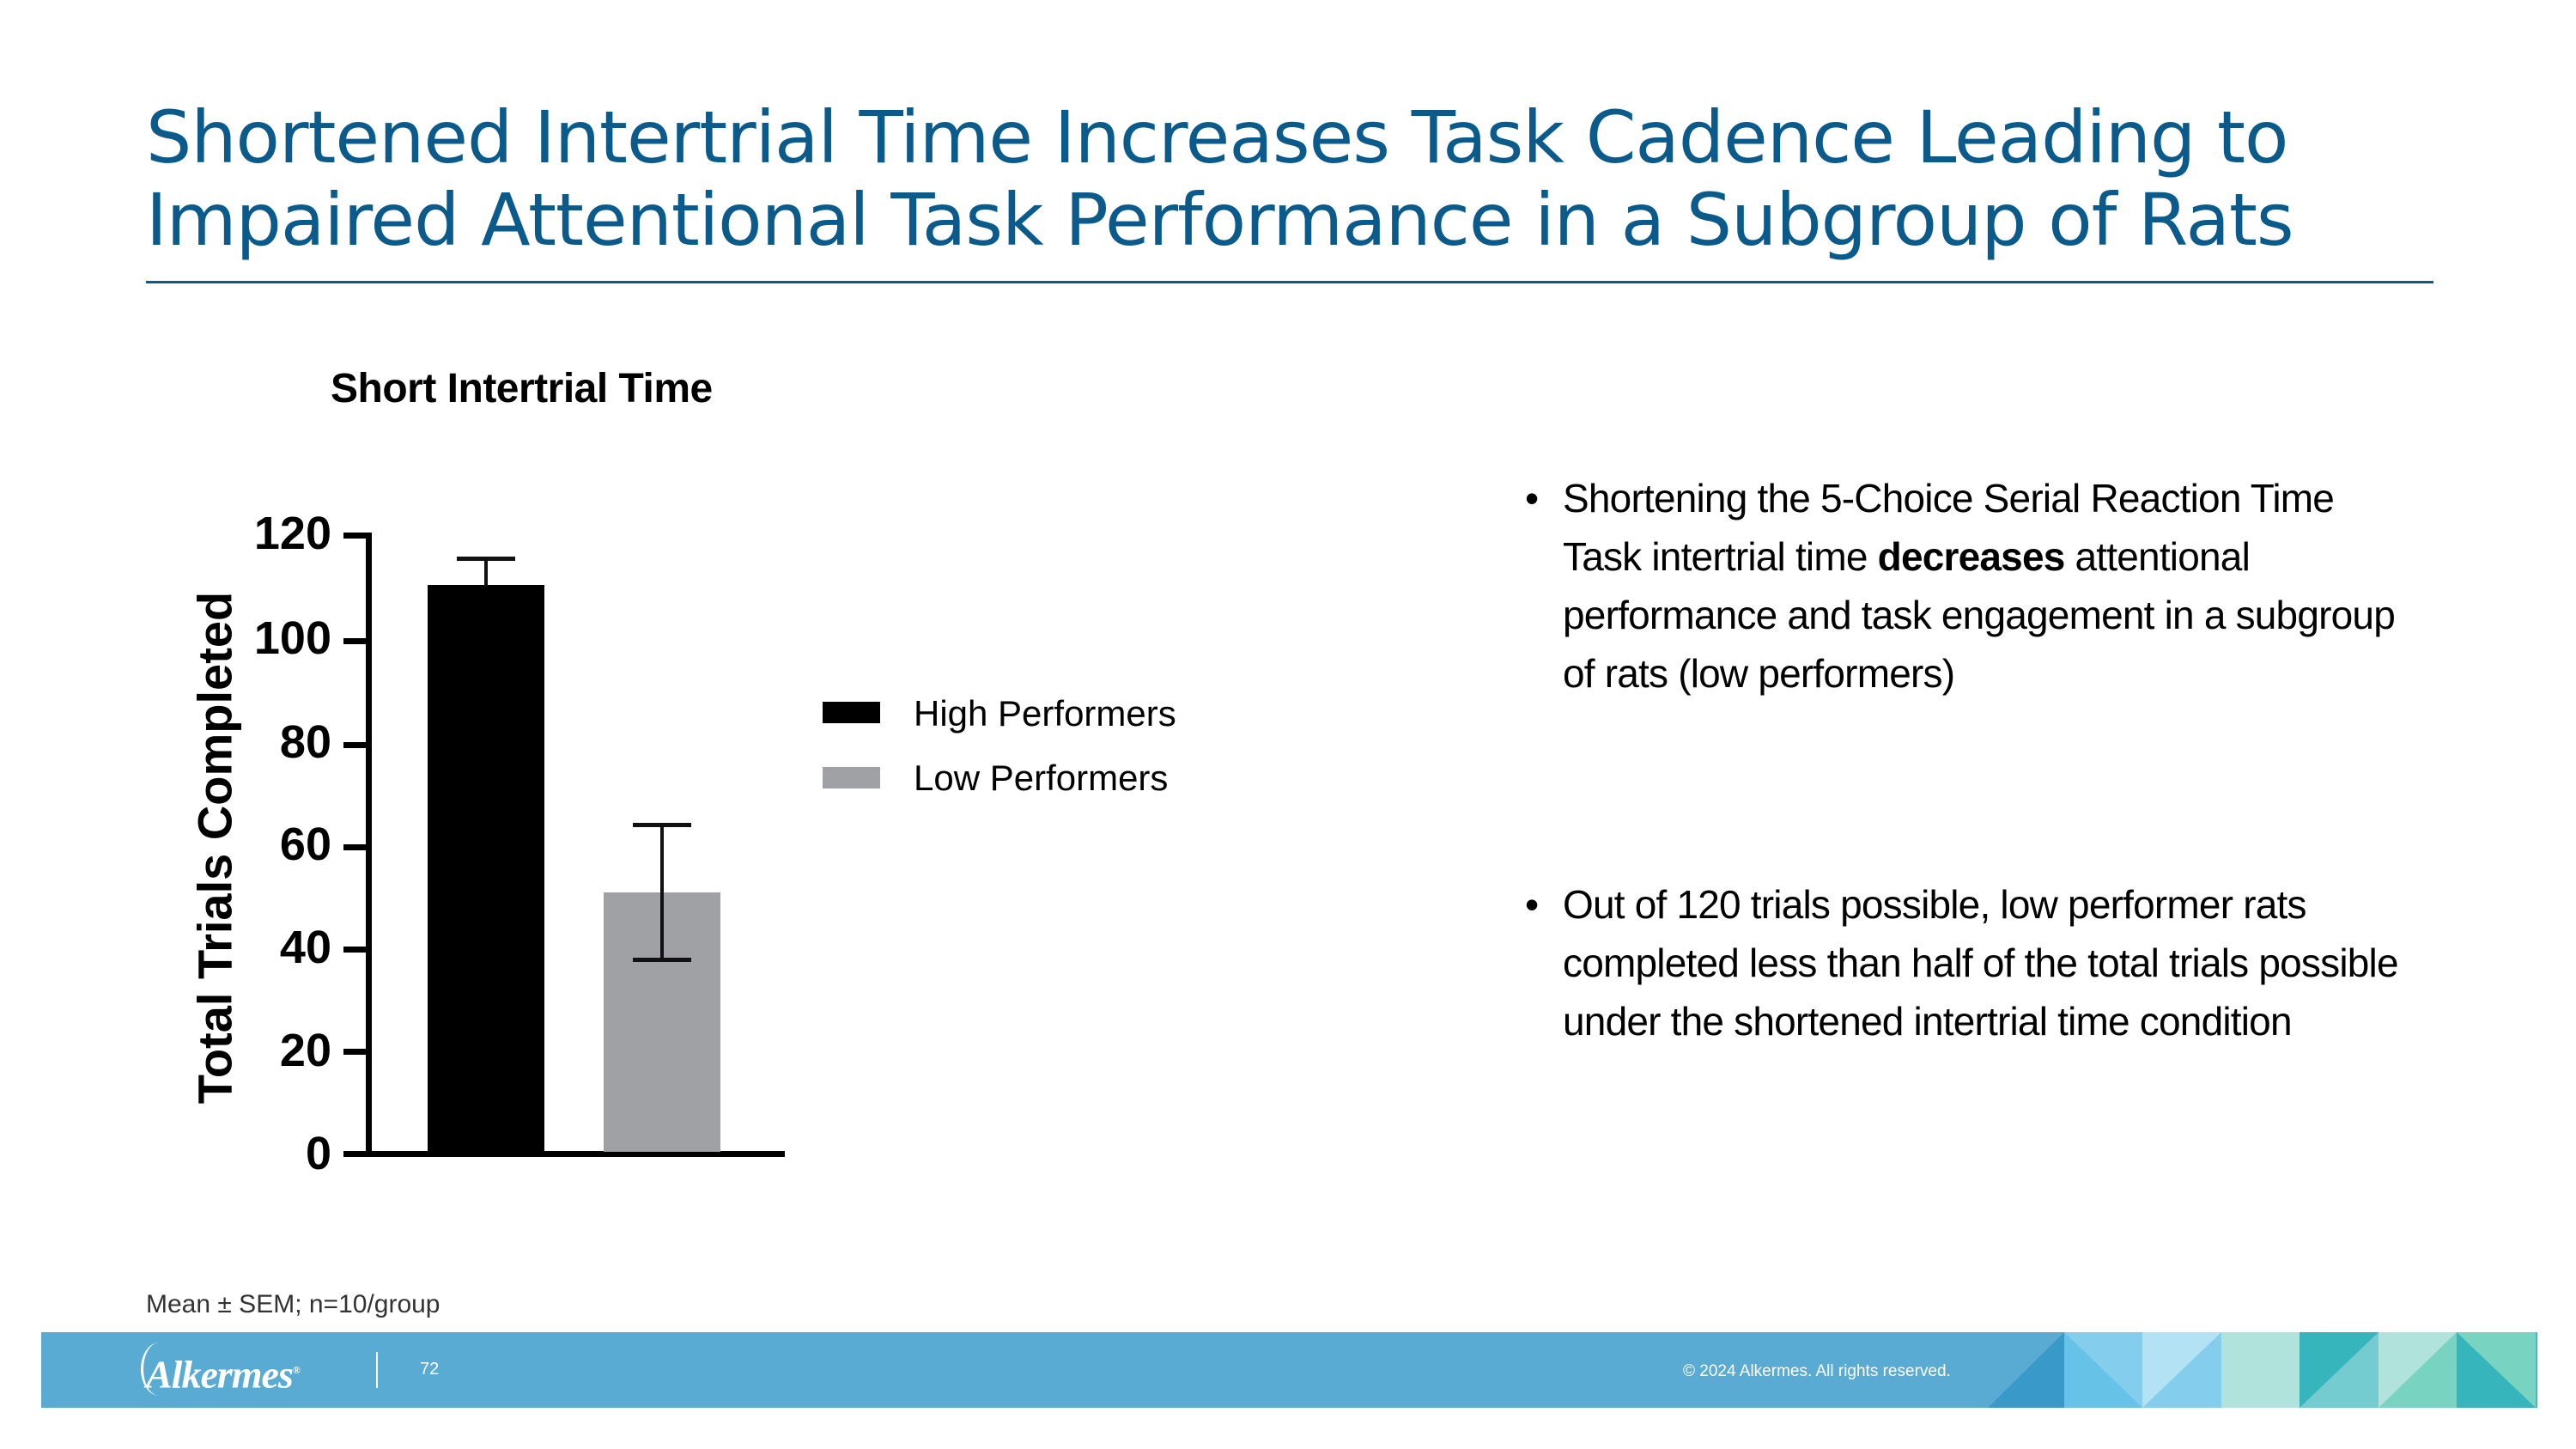 The width and height of the screenshot is (2576, 1449). What do you see at coordinates (1817, 1371) in the screenshot?
I see `copyright-text: © 2024 Alkermes. All rights reserved.` at bounding box center [1817, 1371].